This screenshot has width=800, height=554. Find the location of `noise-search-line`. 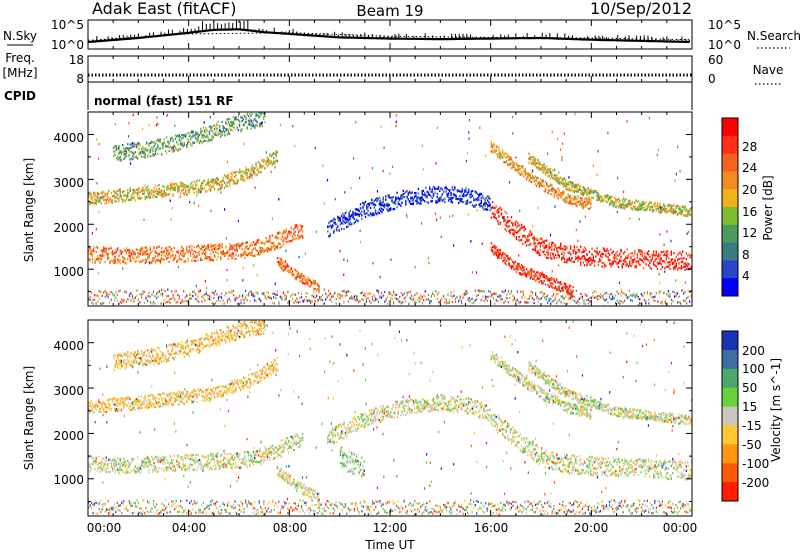

noise-search-line is located at coordinates (388, 36).